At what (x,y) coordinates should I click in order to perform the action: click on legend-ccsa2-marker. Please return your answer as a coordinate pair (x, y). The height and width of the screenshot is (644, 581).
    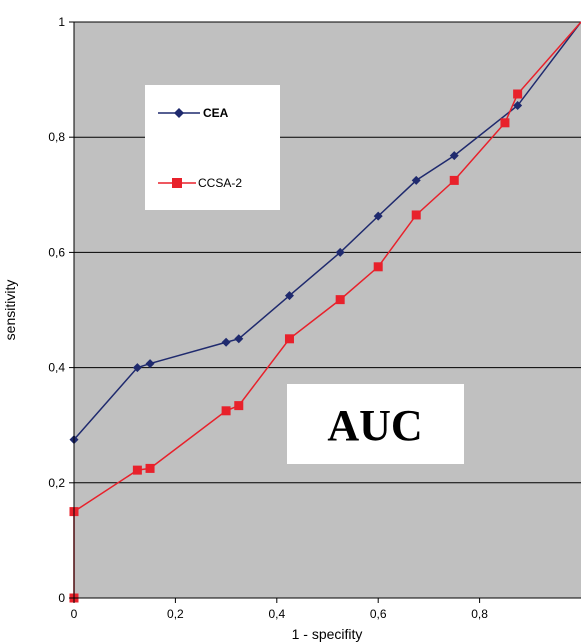
    Looking at the image, I should click on (177, 183).